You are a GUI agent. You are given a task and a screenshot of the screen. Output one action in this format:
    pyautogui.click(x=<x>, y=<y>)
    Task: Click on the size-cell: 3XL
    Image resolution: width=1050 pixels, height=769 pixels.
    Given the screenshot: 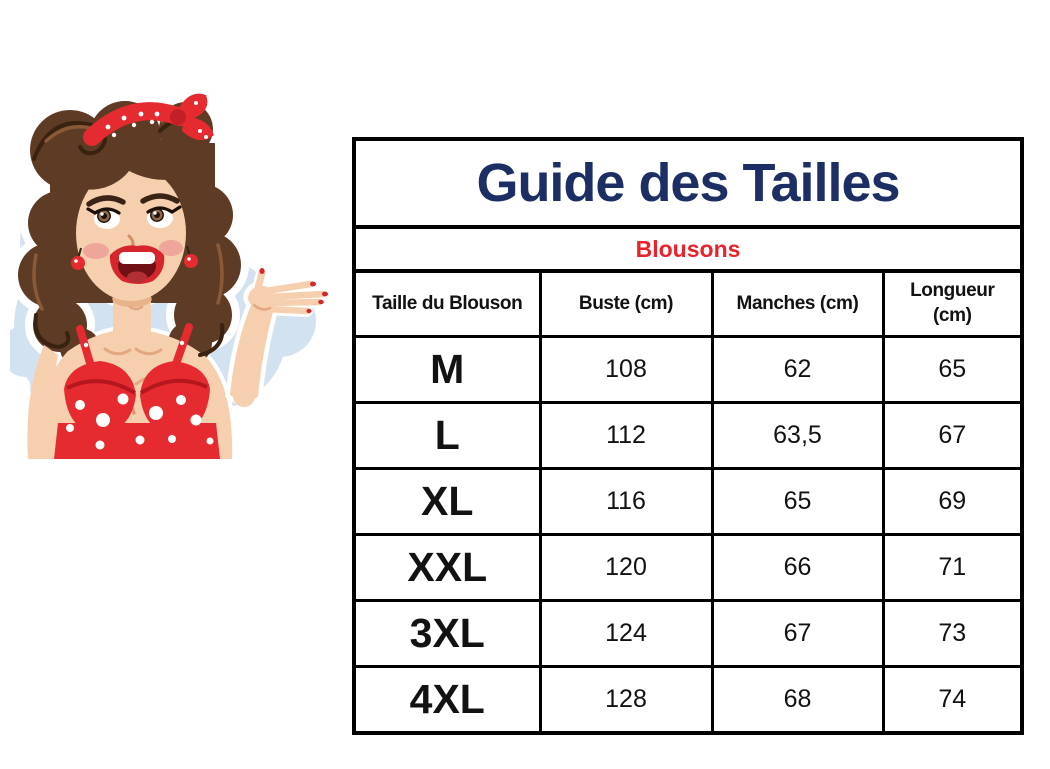 What is the action you would take?
    pyautogui.click(x=447, y=633)
    